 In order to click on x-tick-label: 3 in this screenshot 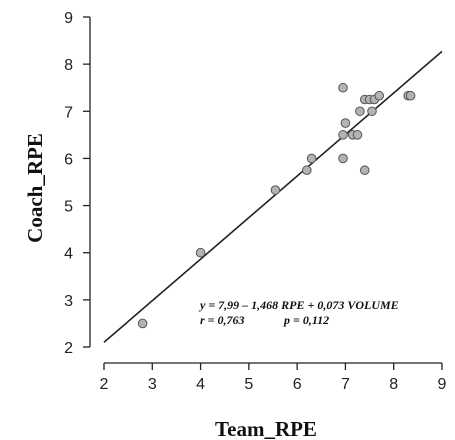, I will do `click(152, 384)`.